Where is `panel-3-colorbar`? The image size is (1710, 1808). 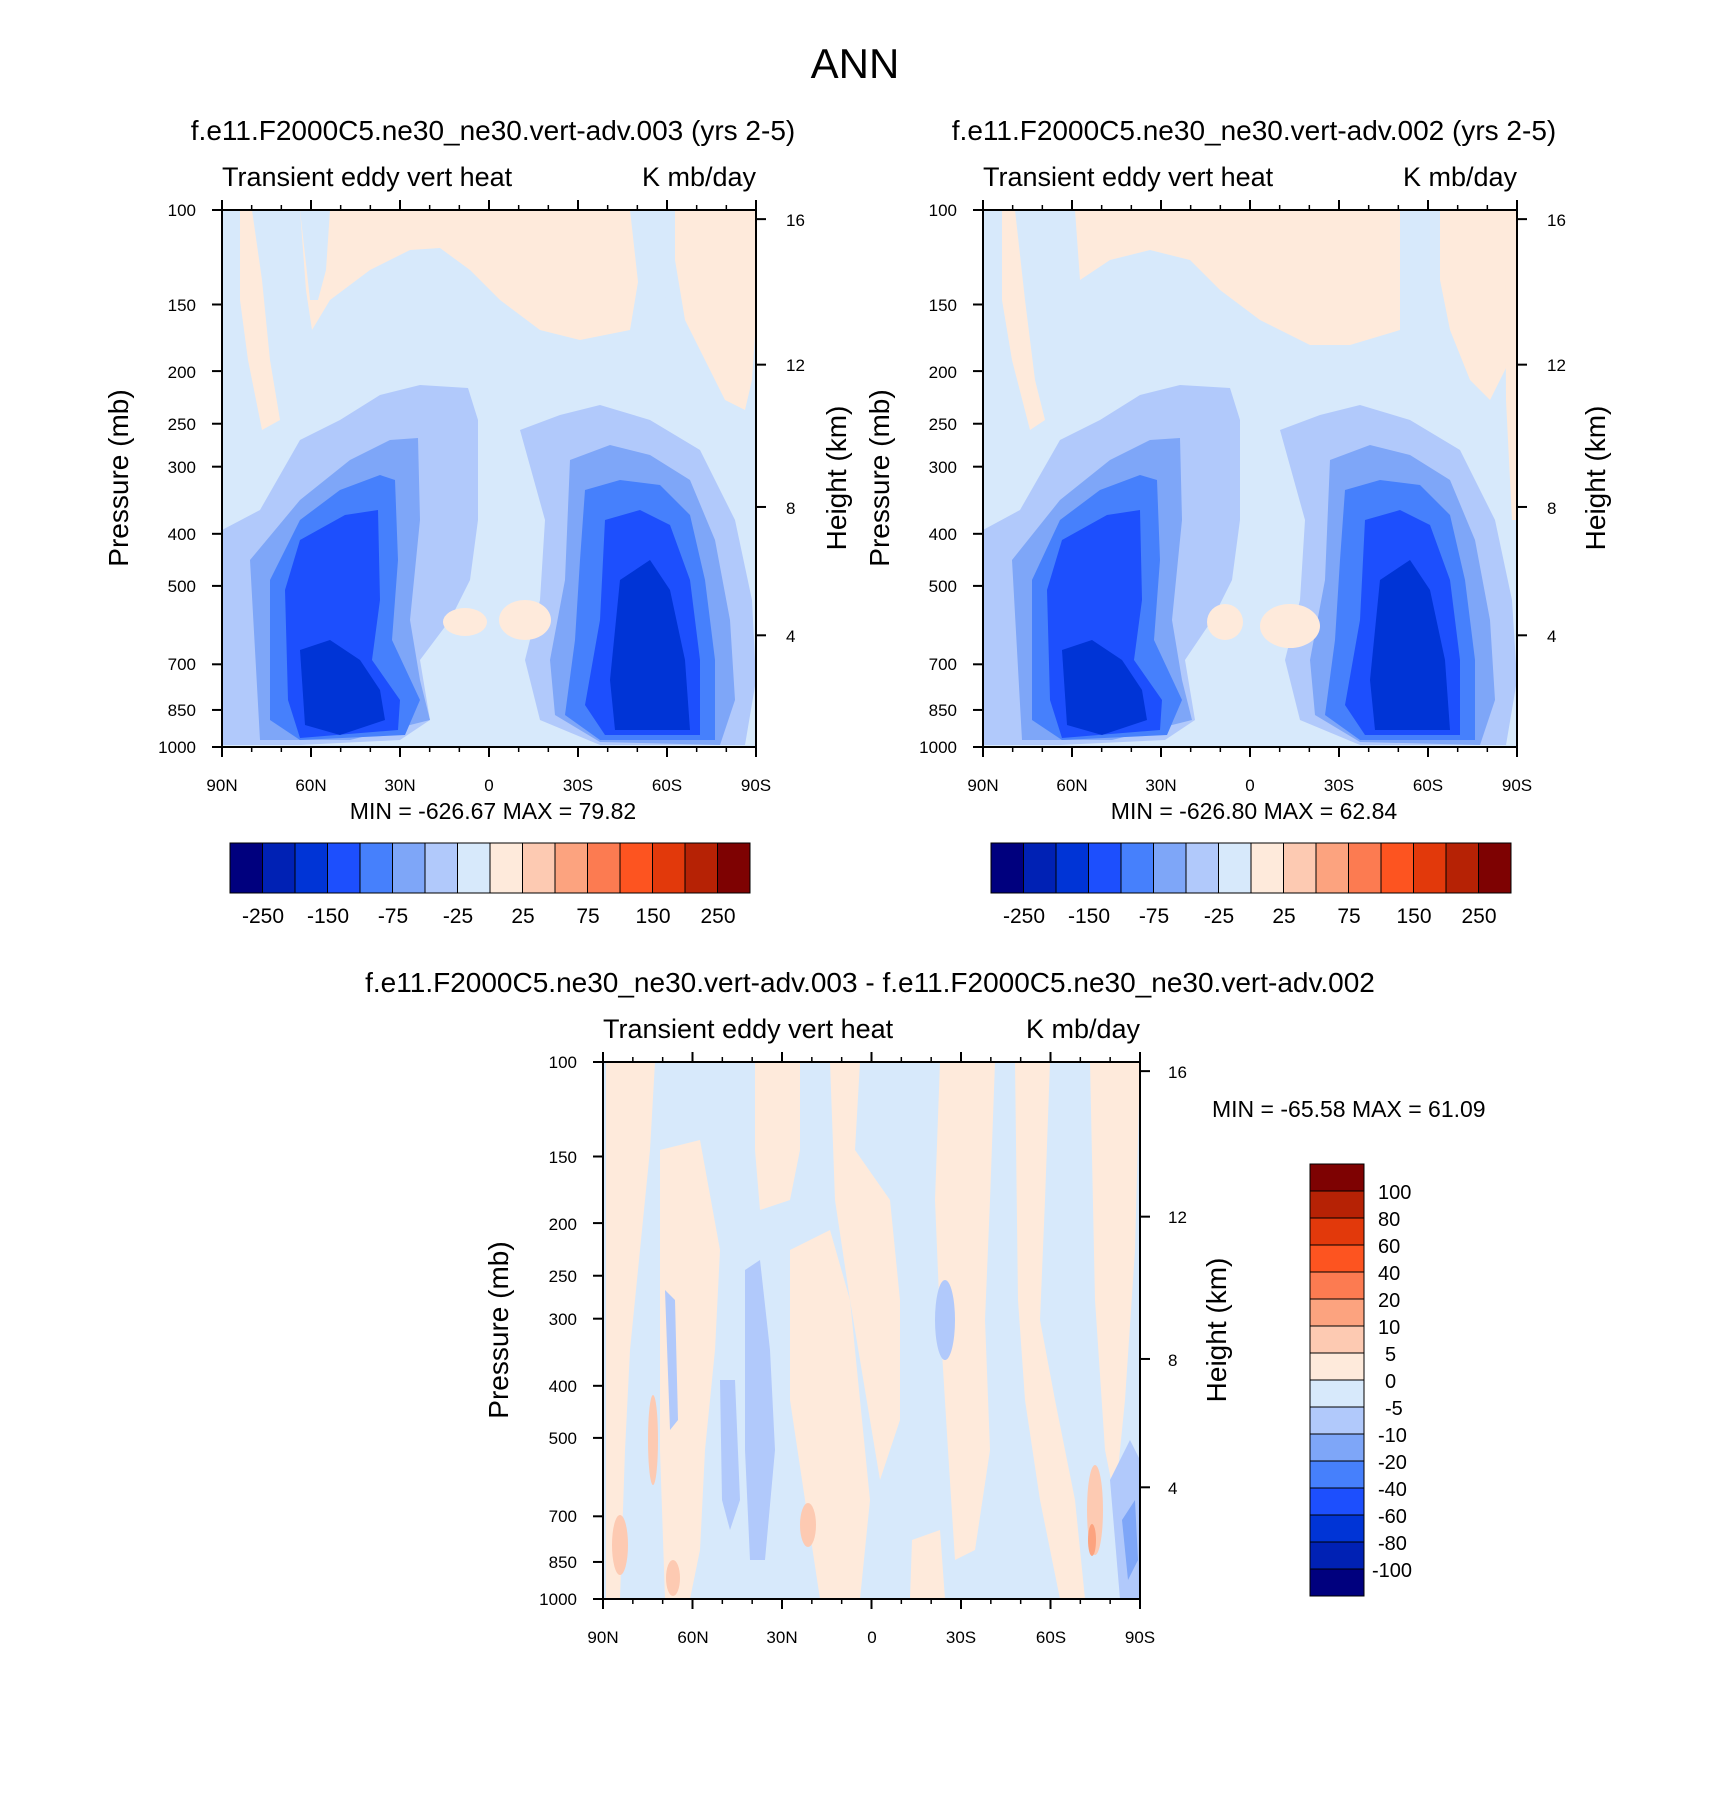
panel-3-colorbar is located at coordinates (1337, 1380).